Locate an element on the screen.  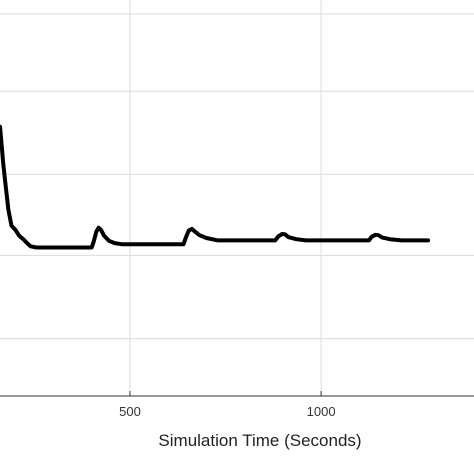
x-tick-label-500: 500 is located at coordinates (130, 411).